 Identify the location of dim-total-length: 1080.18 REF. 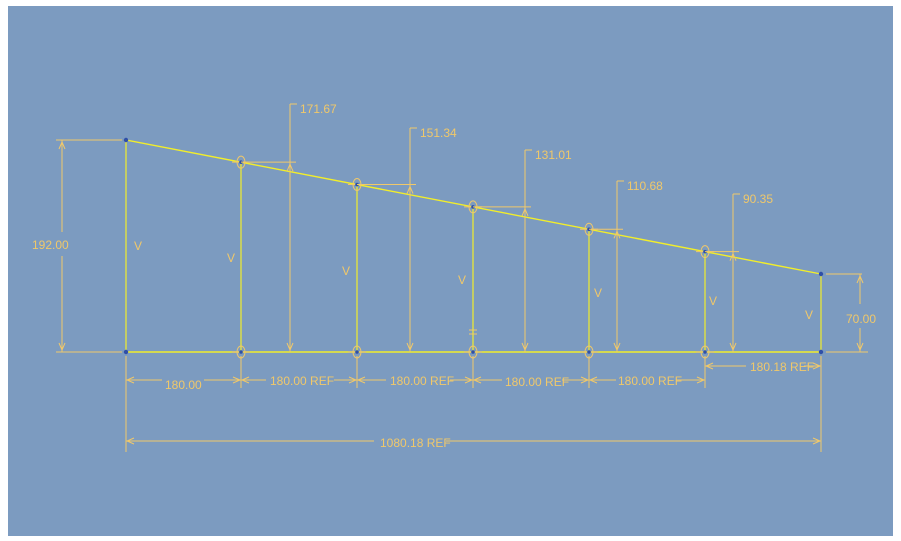
(415, 443).